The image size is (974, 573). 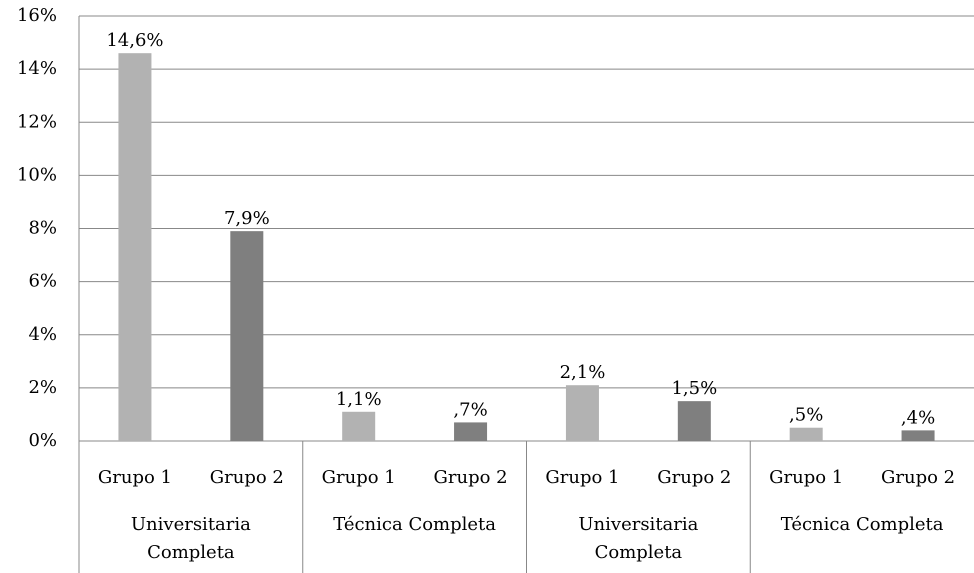 I want to click on data-label: ,7%, so click(x=470, y=409).